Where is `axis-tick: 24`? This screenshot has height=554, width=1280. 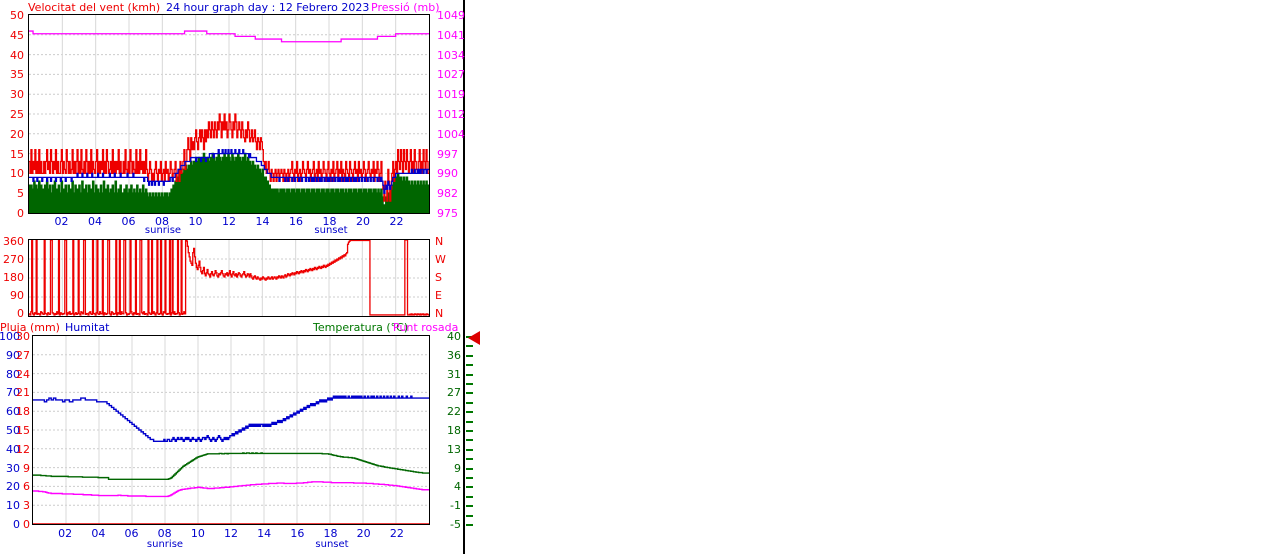
axis-tick: 24 is located at coordinates (23, 374).